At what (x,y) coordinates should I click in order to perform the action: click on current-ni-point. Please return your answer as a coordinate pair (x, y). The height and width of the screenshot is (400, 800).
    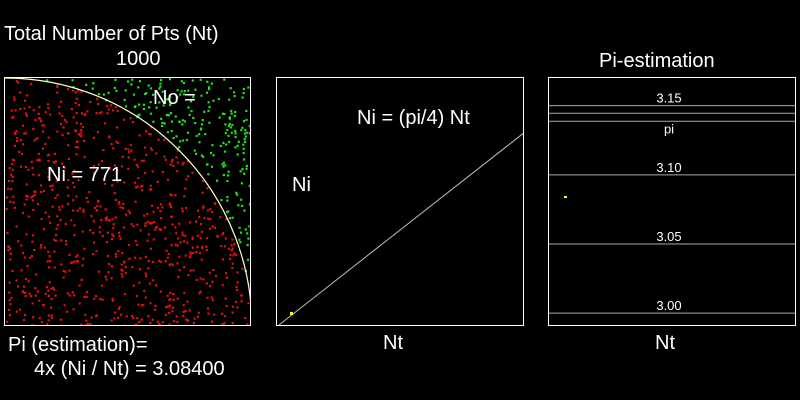
    Looking at the image, I should click on (291, 313).